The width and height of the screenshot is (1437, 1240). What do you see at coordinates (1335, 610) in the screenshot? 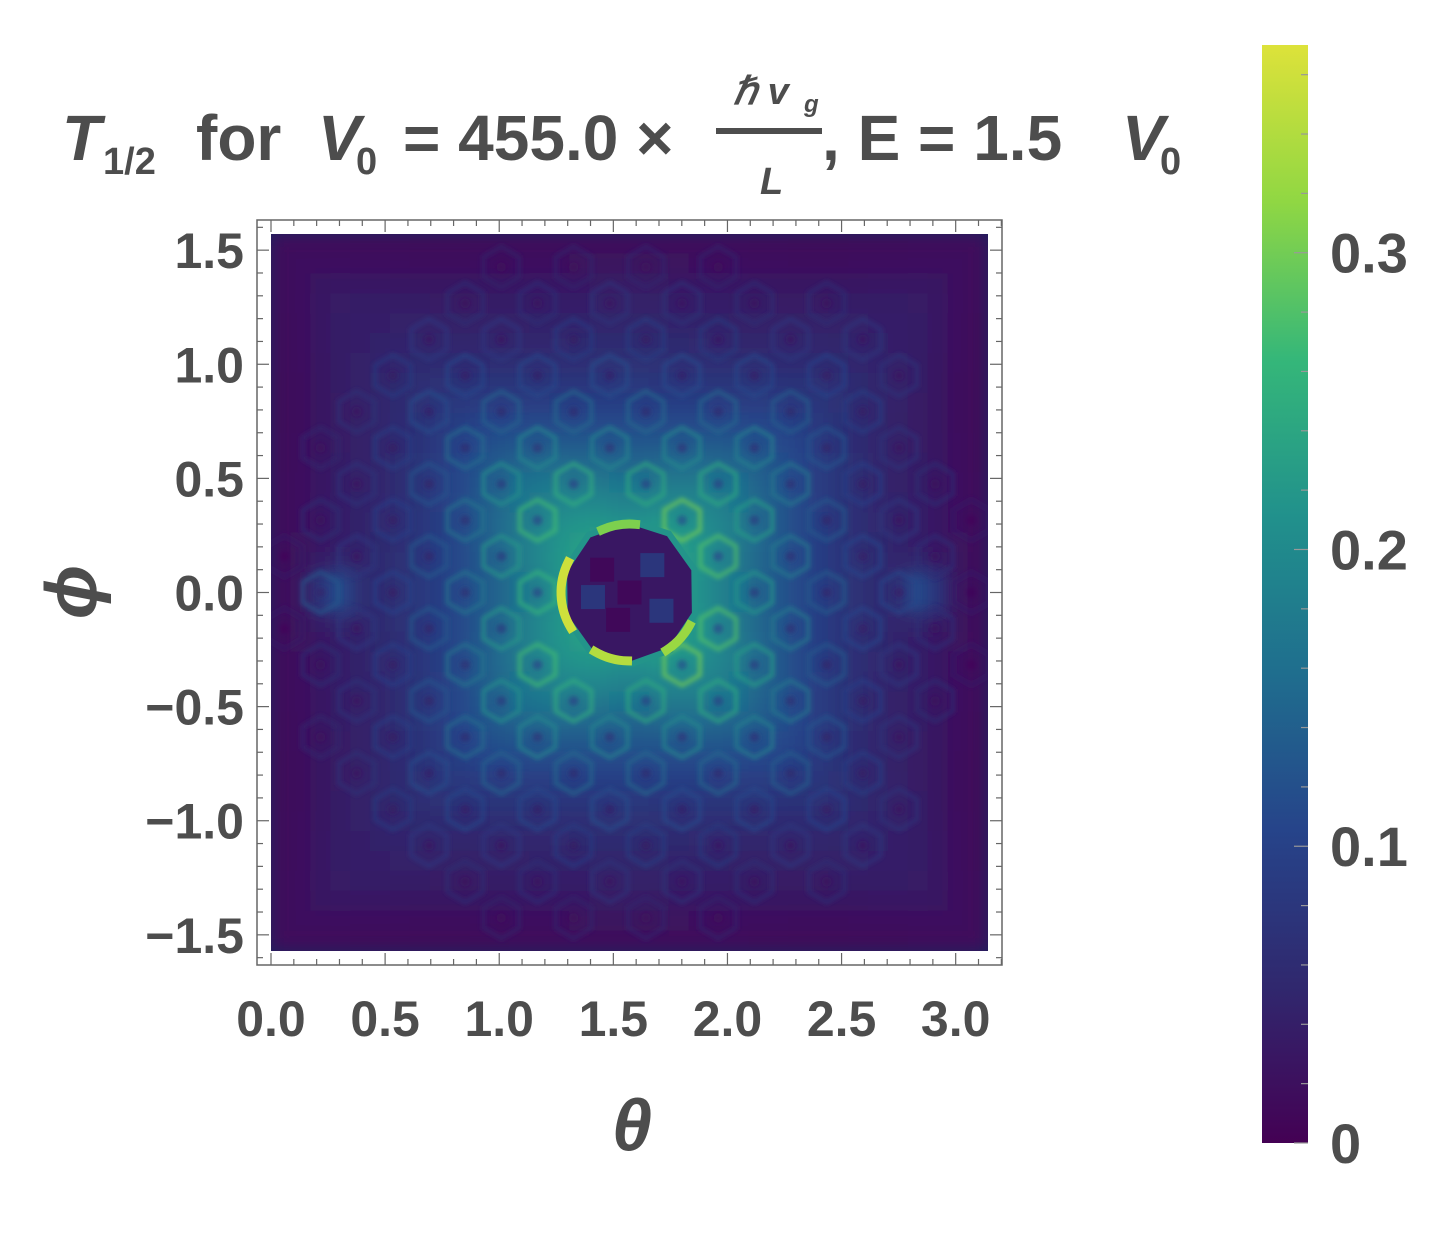
I see `colorbar: 0 0.1 0.2 0.3` at bounding box center [1335, 610].